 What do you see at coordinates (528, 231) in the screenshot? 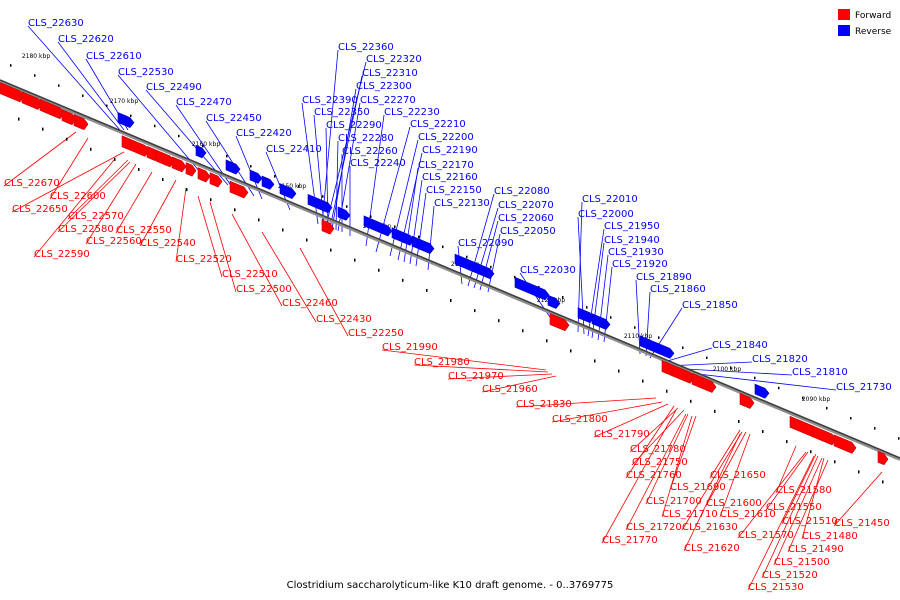
I see `reverse-label: CLS_22050` at bounding box center [528, 231].